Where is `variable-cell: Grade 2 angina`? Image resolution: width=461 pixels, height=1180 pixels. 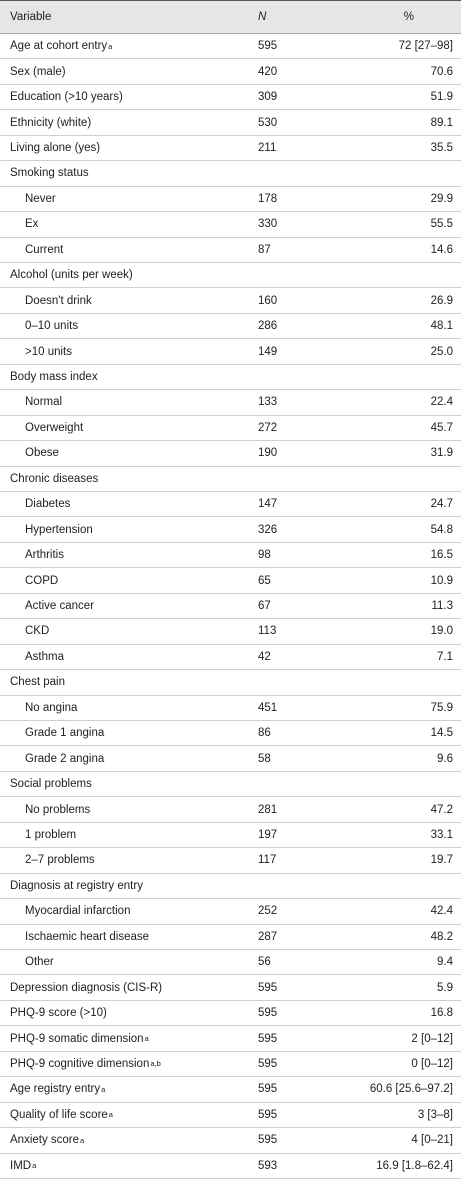
variable-cell: Grade 2 angina is located at coordinates (64, 758).